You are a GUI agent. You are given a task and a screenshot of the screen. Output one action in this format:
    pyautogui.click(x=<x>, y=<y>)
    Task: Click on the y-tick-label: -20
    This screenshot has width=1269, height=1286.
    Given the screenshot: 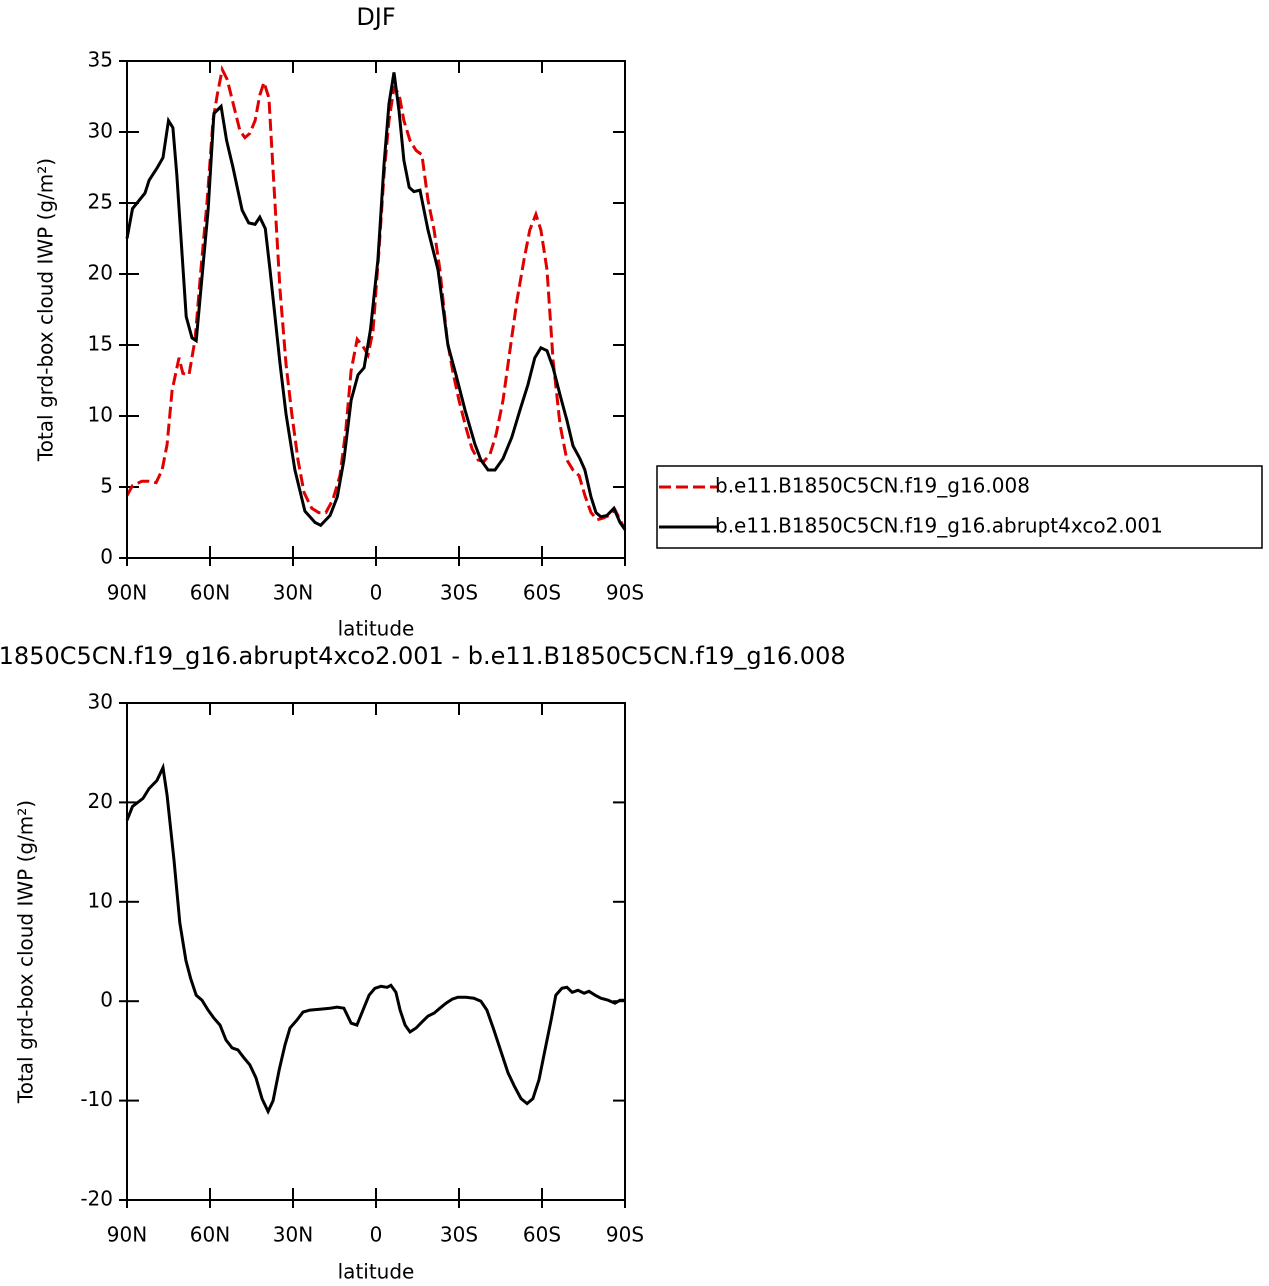 What is the action you would take?
    pyautogui.click(x=96, y=1199)
    